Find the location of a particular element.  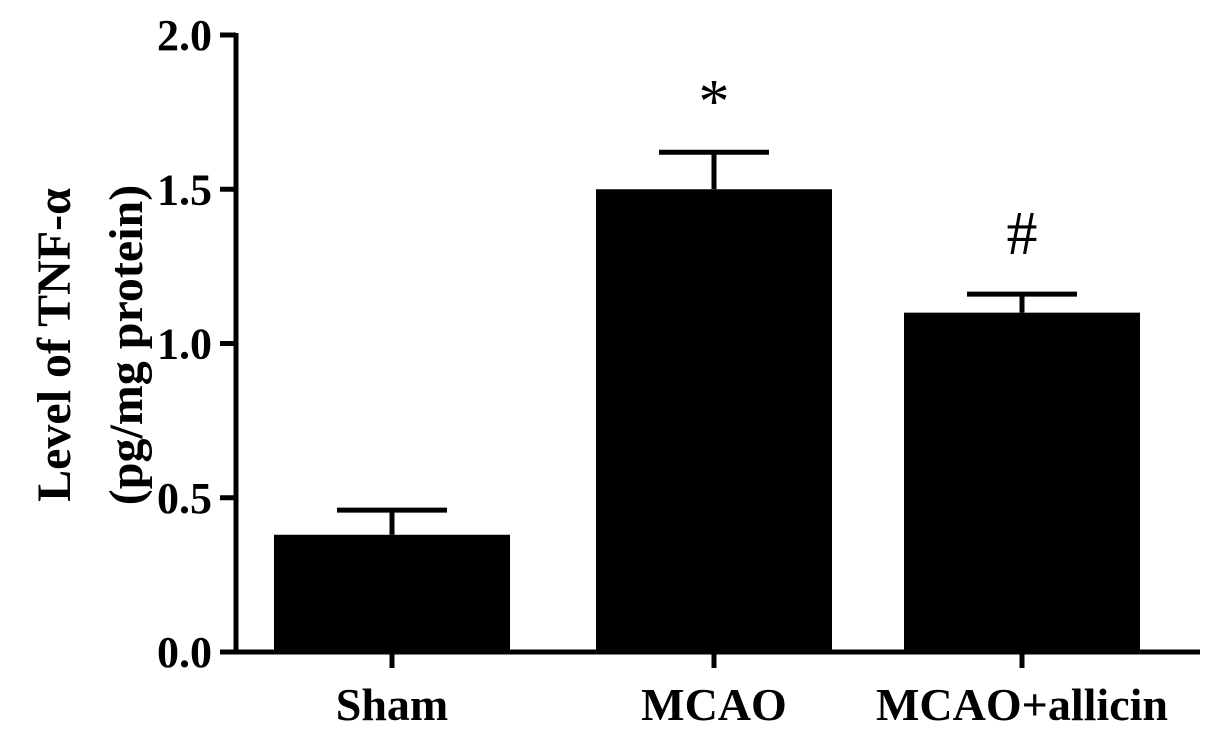

y-axis-title-line1: Level of TNF-α is located at coordinates (54, 345).